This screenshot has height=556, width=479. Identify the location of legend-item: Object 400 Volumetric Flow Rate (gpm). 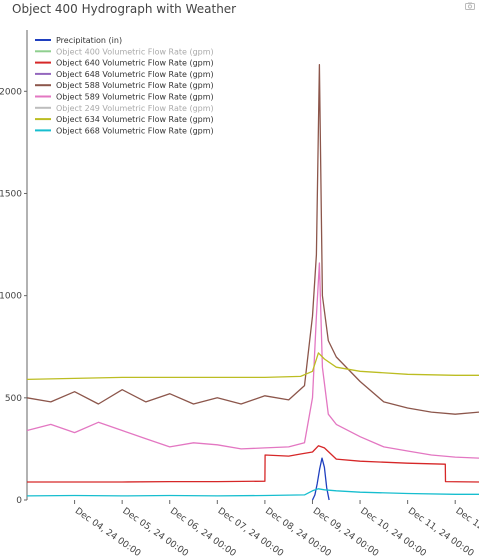
(135, 51).